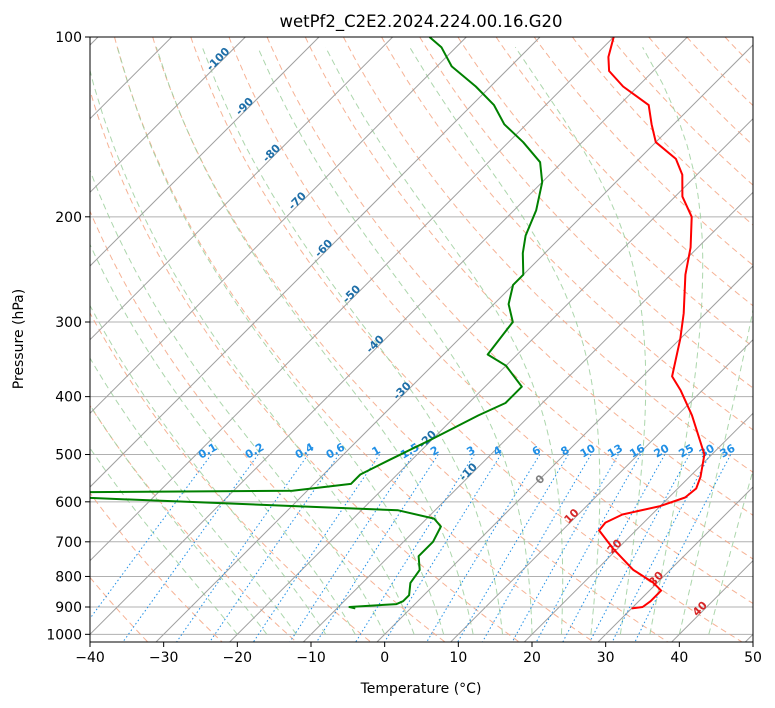 Image resolution: width=775 pixels, height=708 pixels. I want to click on y-tick-label: 400, so click(68, 398).